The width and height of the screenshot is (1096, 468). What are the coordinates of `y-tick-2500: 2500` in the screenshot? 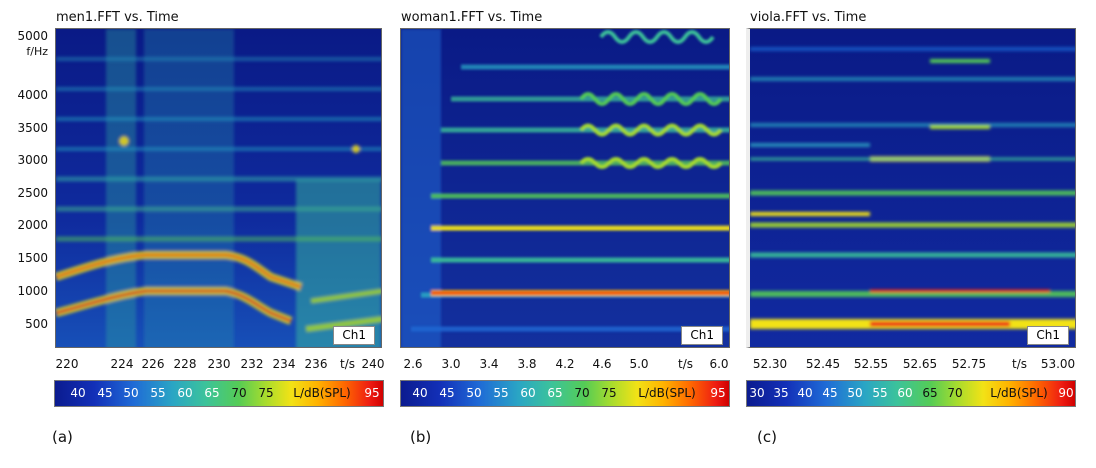 It's located at (32, 193).